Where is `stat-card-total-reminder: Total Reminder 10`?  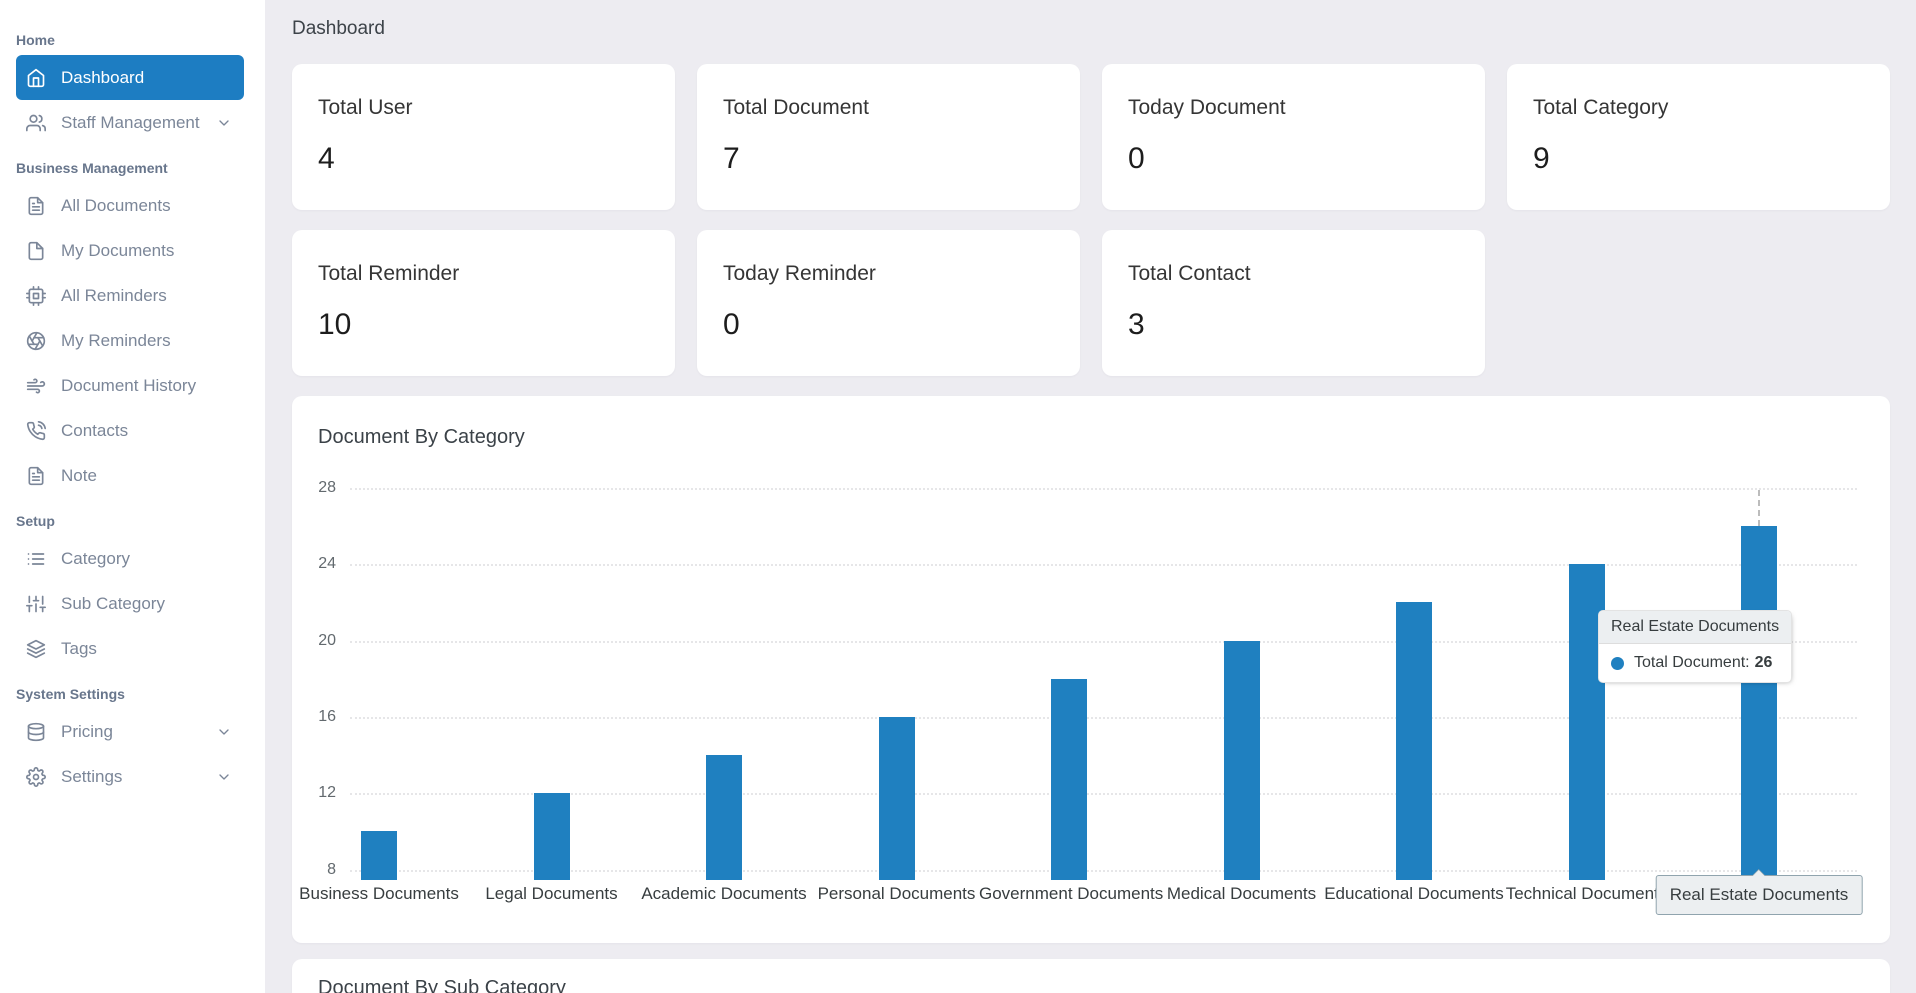
stat-card-total-reminder: Total Reminder 10 is located at coordinates (483, 303).